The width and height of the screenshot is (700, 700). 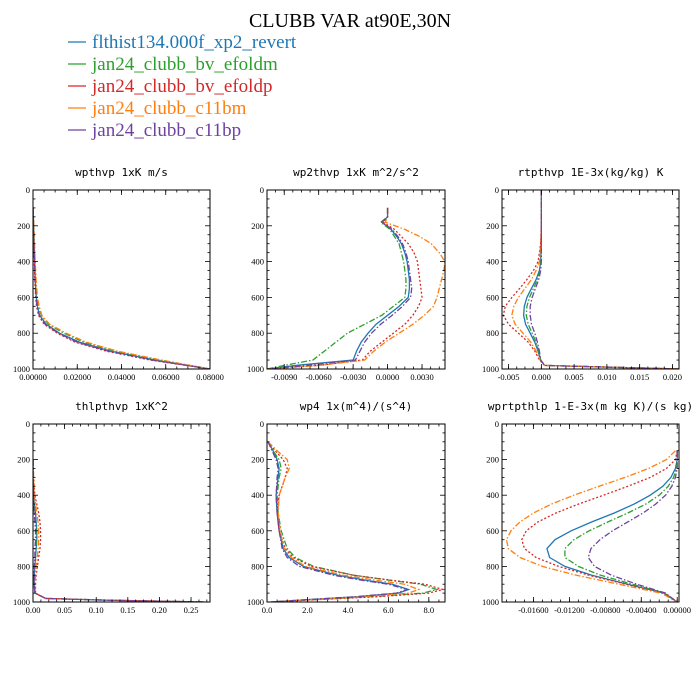 I want to click on legend-label: jan24_clubb_c11bp, so click(x=166, y=130).